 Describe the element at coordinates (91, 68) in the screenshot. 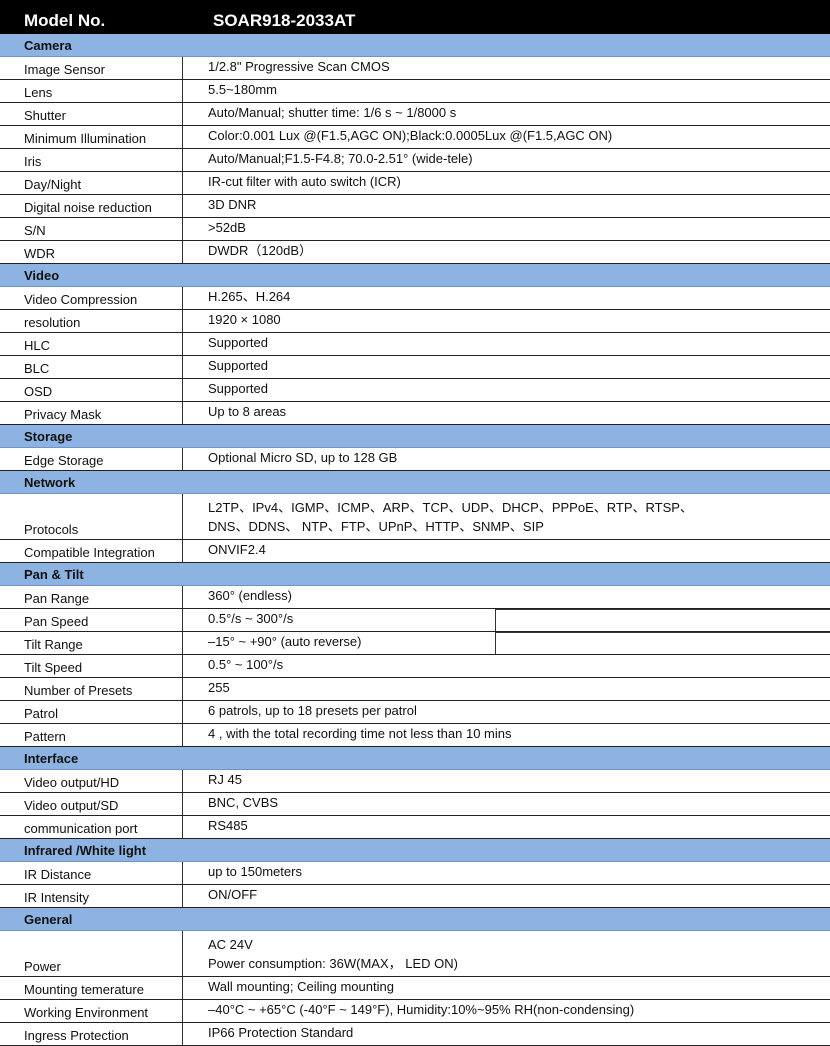

I see `spec-label: Image Sensor` at that location.